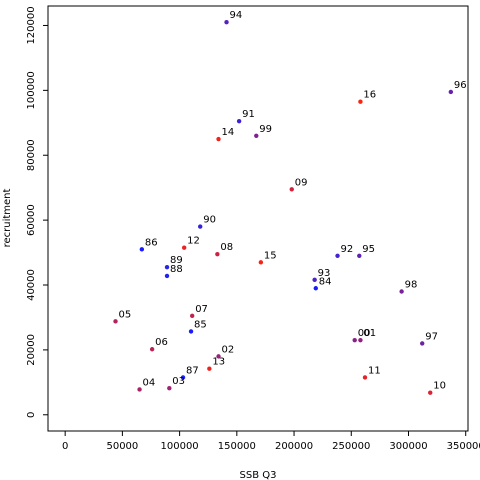 Image resolution: width=480 pixels, height=480 pixels. I want to click on x-axis-title: SSB Q3, so click(258, 475).